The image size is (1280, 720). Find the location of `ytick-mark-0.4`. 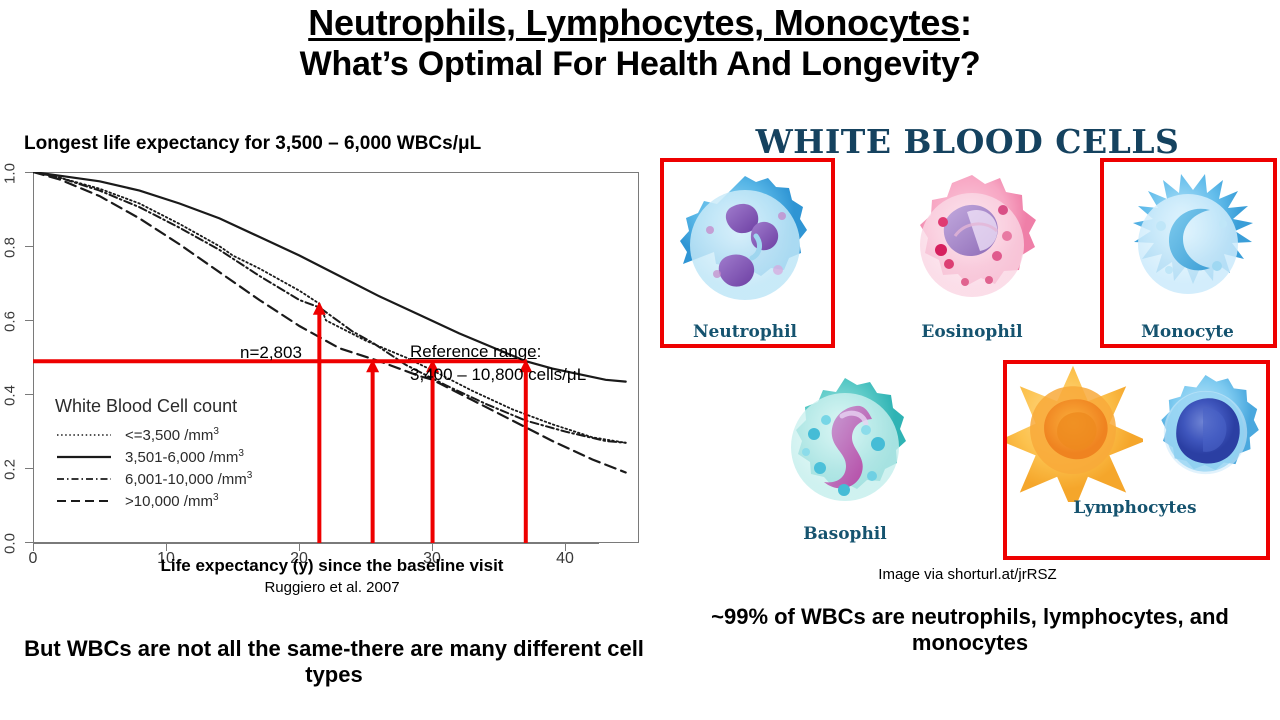

ytick-mark-0.4 is located at coordinates (29, 395).